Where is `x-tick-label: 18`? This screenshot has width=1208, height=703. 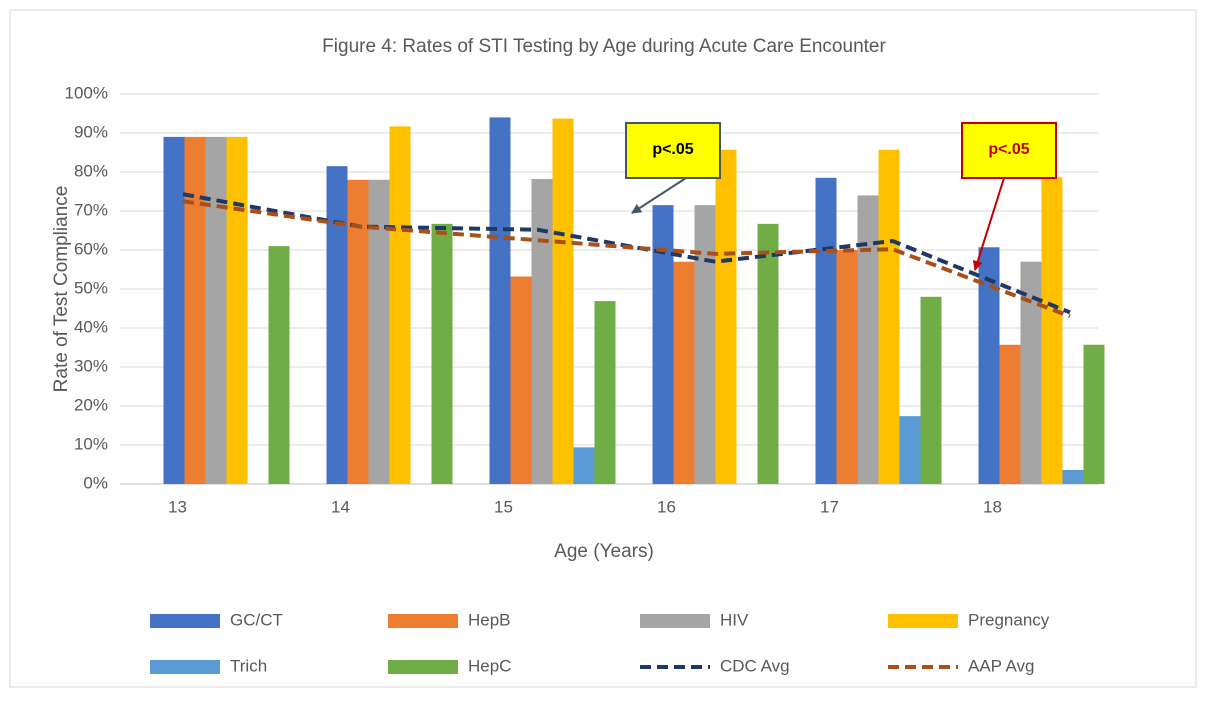
x-tick-label: 18 is located at coordinates (992, 506).